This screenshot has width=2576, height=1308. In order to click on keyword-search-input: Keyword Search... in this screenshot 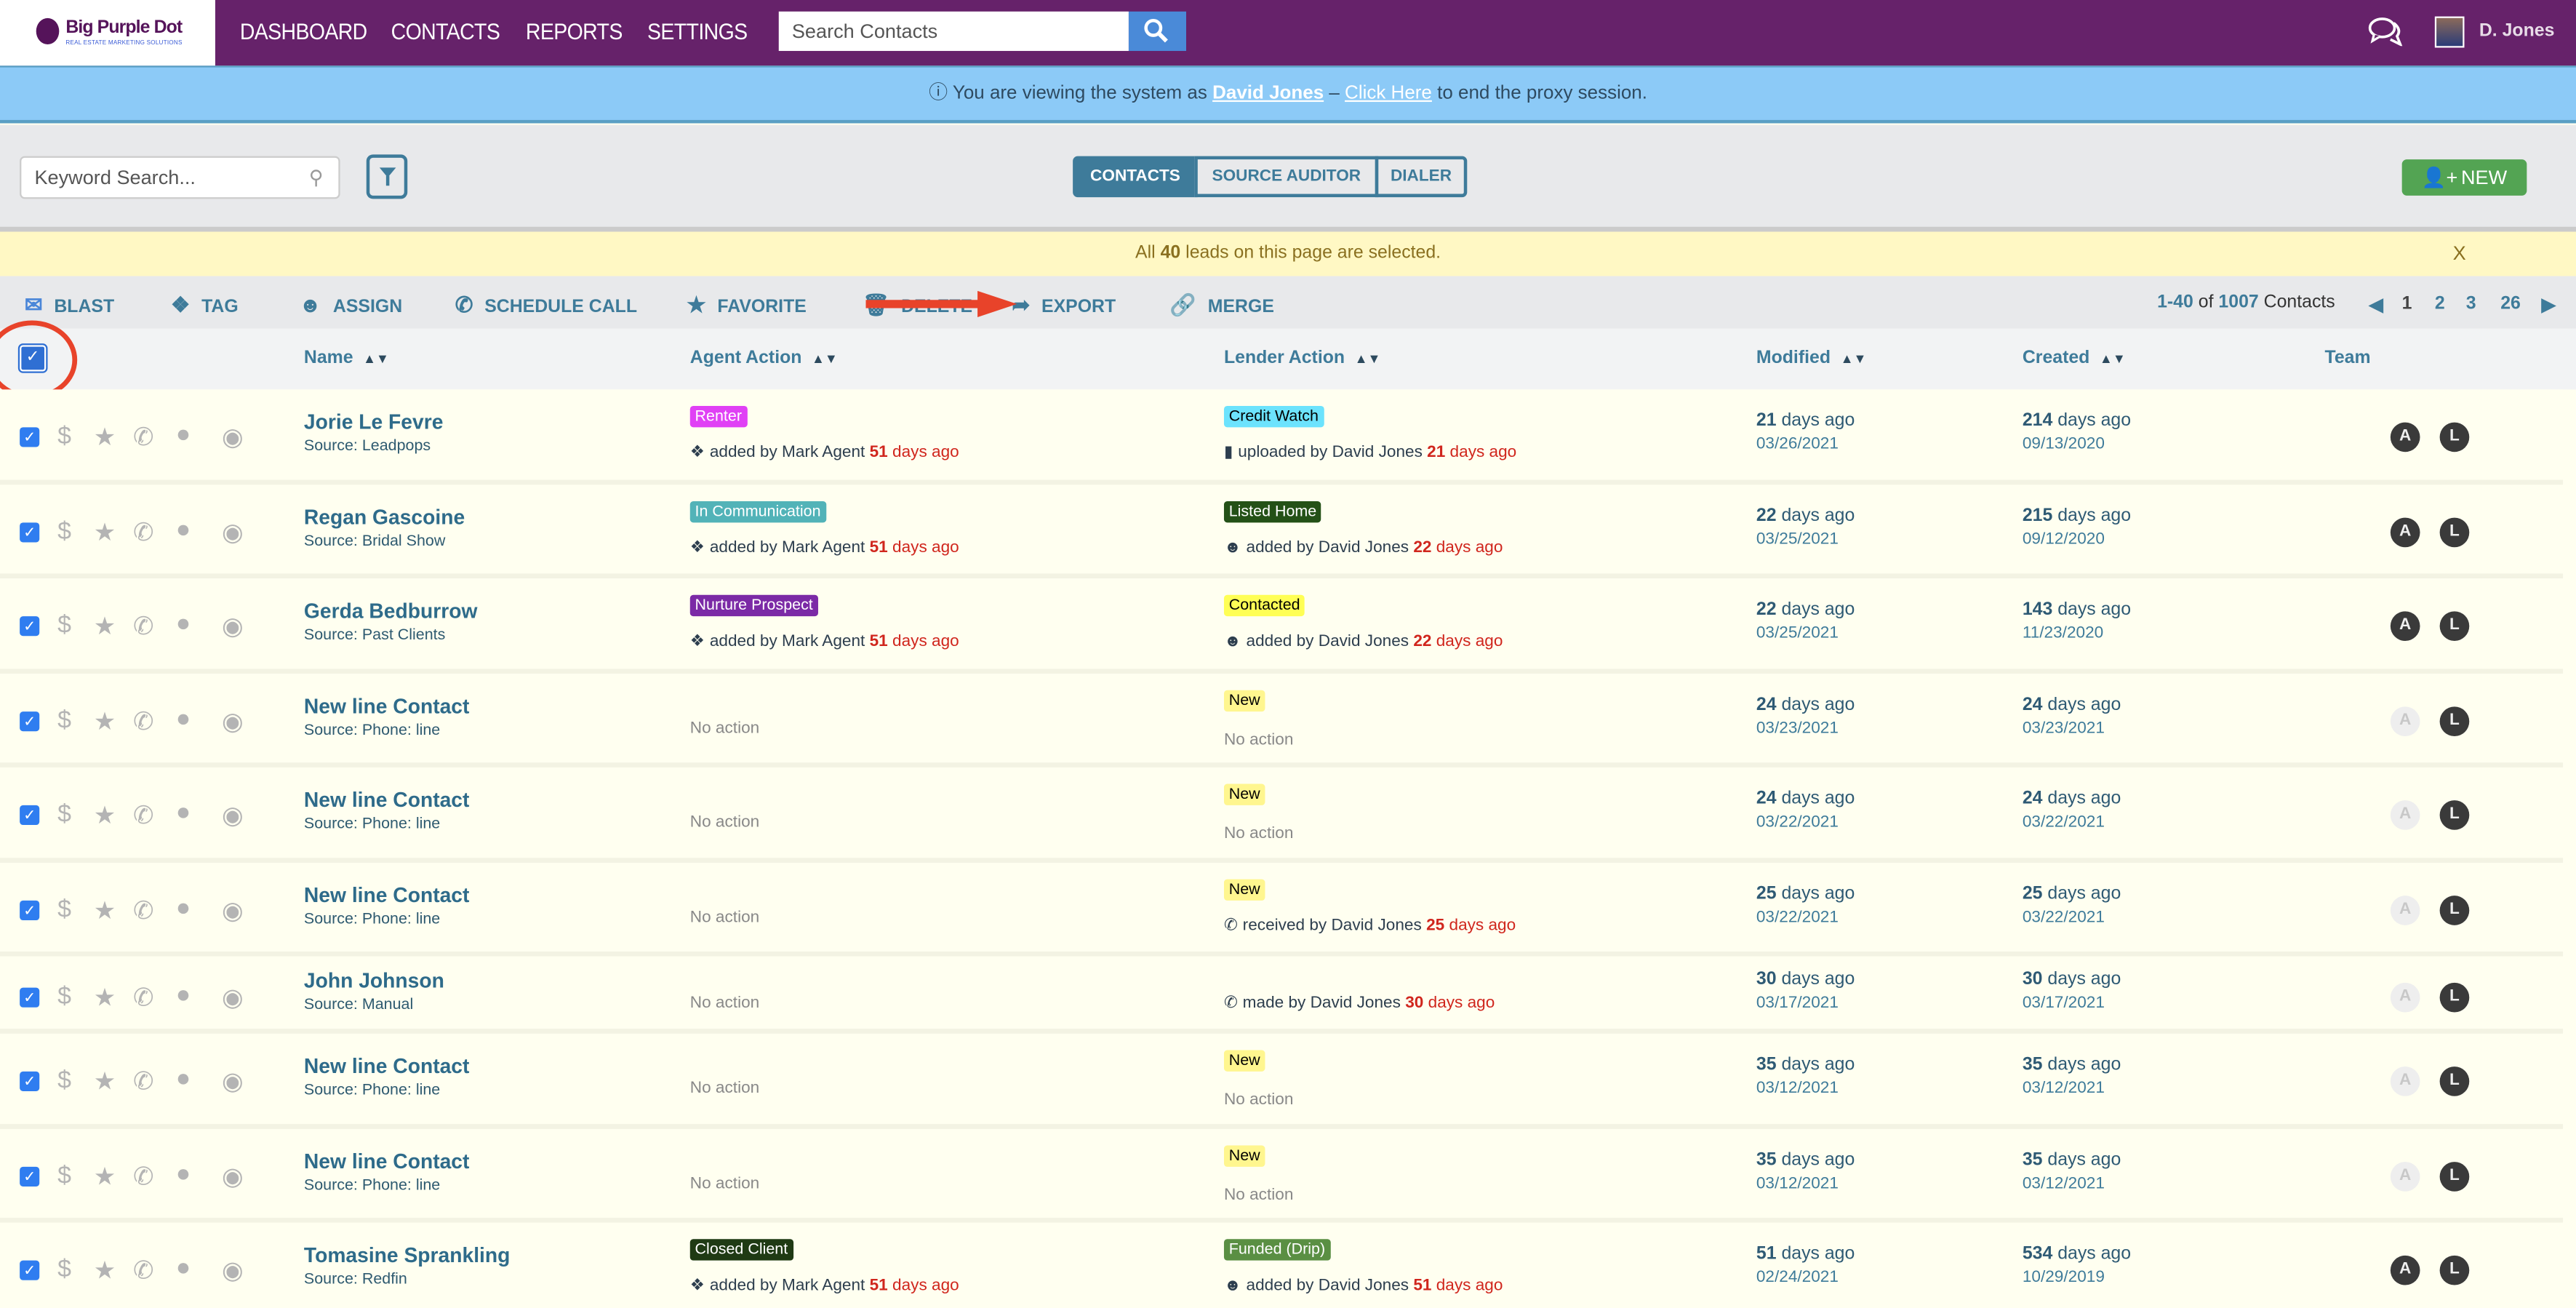, I will do `click(180, 177)`.